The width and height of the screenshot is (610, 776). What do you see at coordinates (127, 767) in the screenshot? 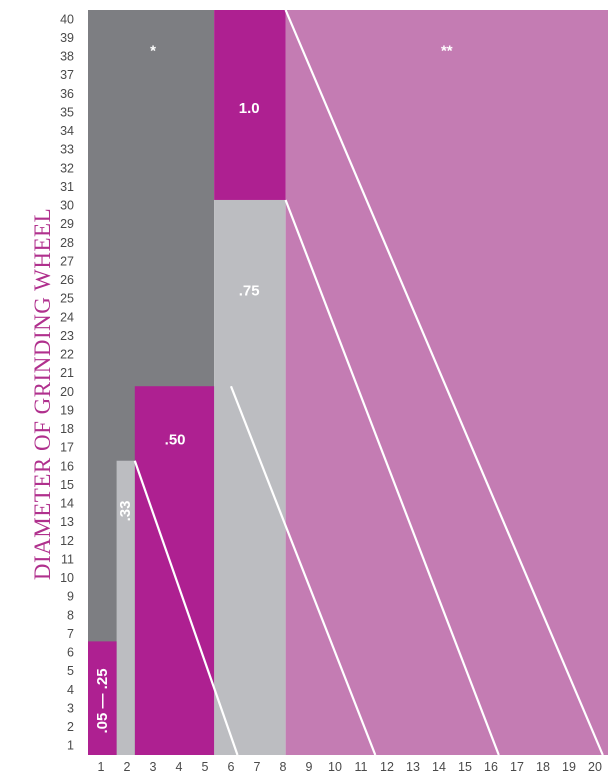
I see `x-tick-label: 2` at bounding box center [127, 767].